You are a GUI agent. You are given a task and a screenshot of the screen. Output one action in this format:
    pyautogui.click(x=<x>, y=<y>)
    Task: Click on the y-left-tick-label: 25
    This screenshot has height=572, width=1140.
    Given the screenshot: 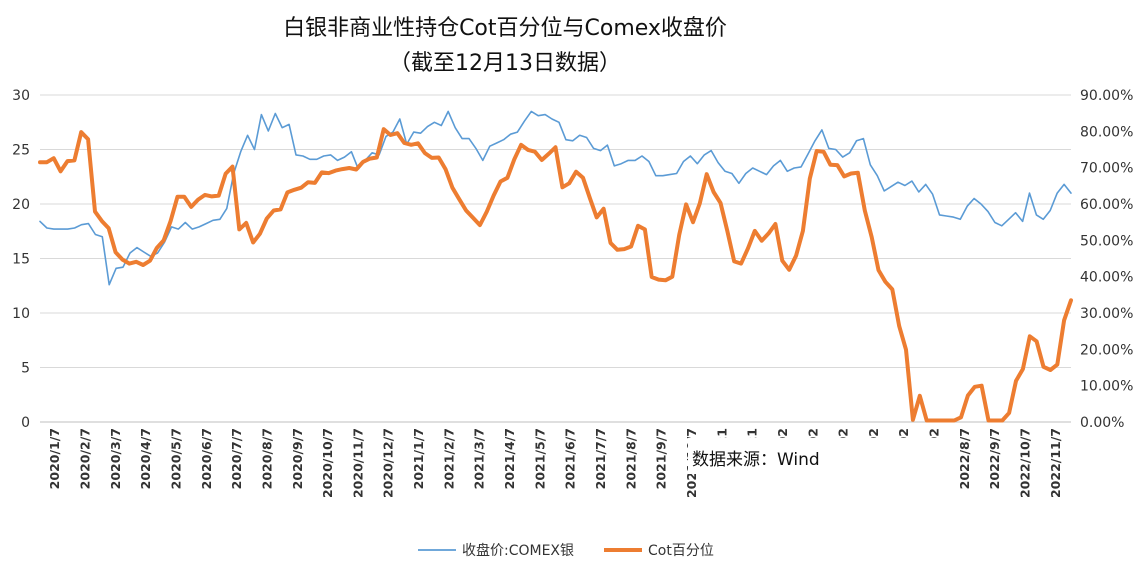 What is the action you would take?
    pyautogui.click(x=21, y=151)
    